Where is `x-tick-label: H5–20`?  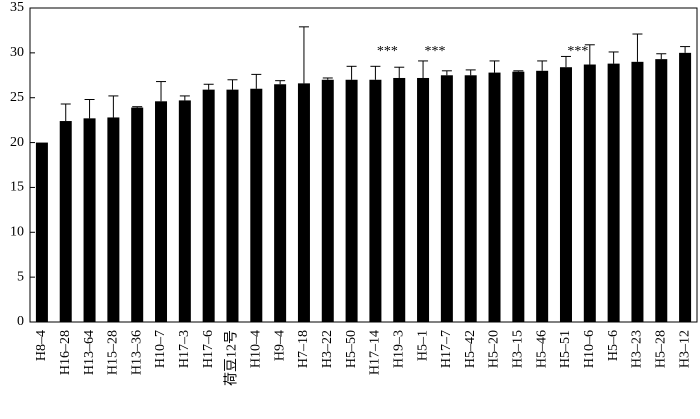 x-tick-label: H5–20 is located at coordinates (494, 349).